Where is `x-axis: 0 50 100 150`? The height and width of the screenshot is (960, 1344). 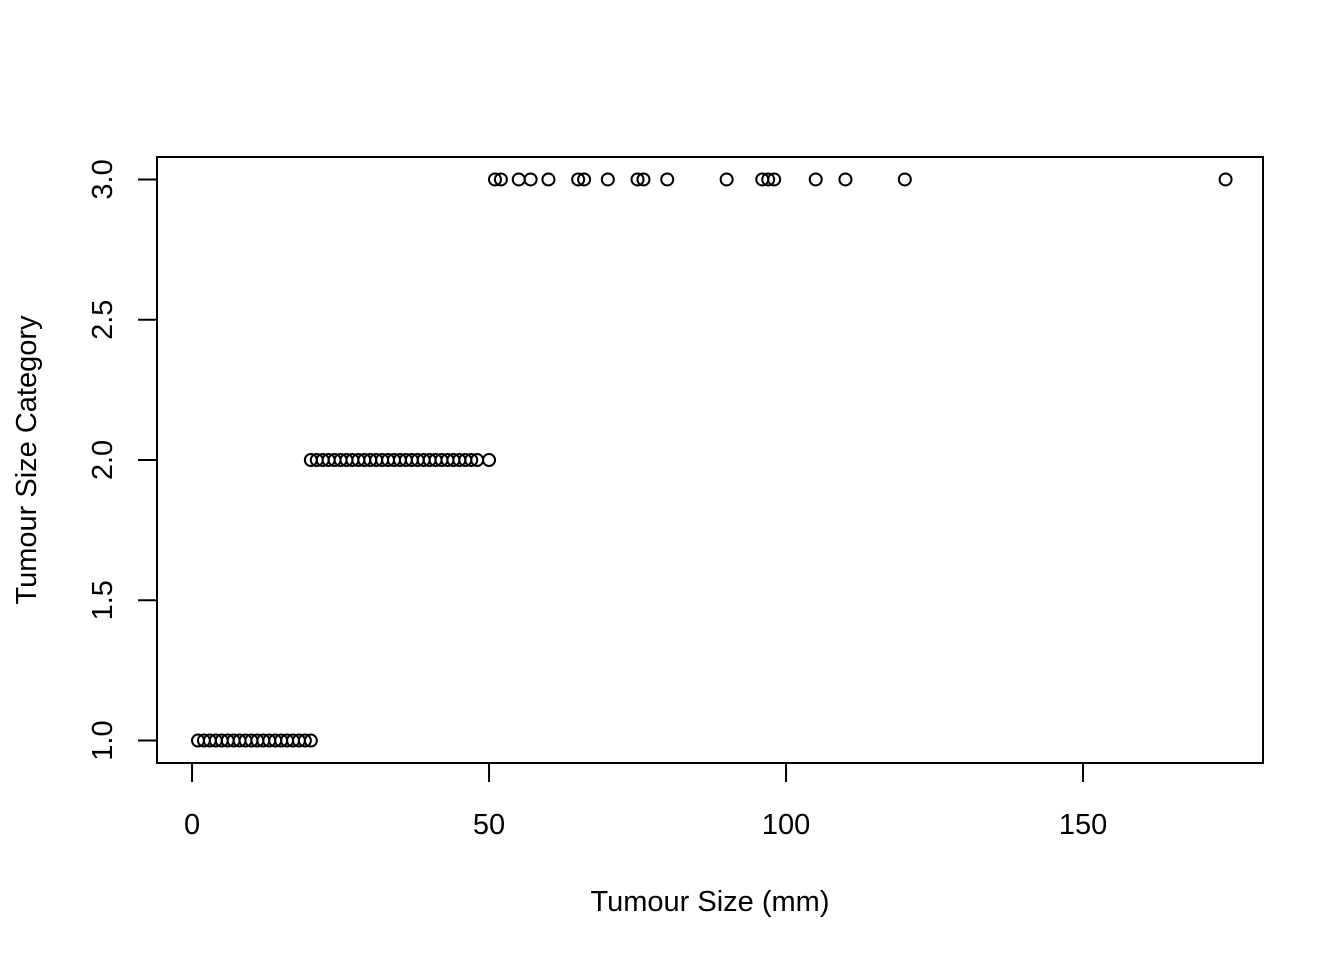 x-axis: 0 50 100 150 is located at coordinates (645, 801).